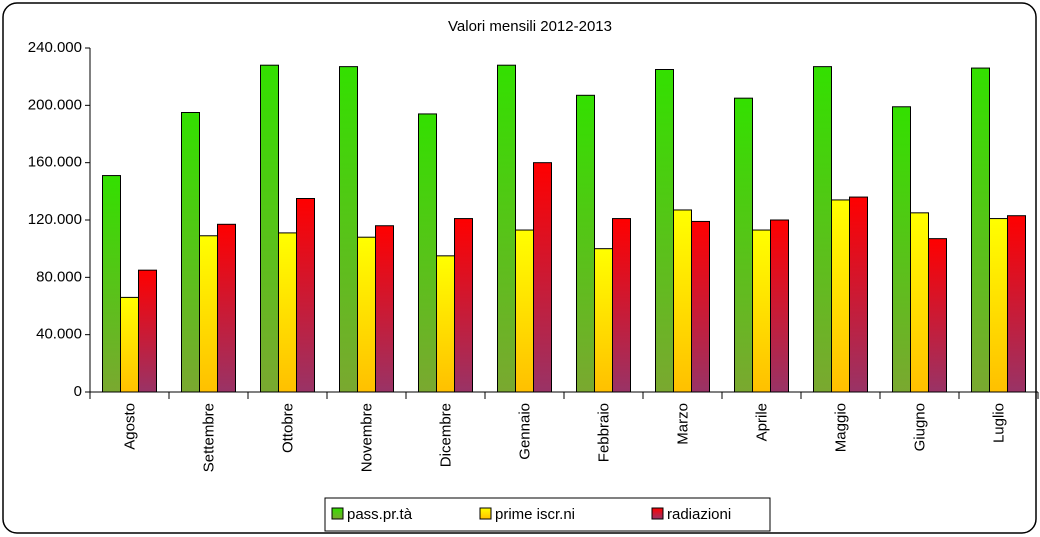 This screenshot has height=537, width=1040. Describe the element at coordinates (59, 276) in the screenshot. I see `y-tick-label: 80.000` at that location.